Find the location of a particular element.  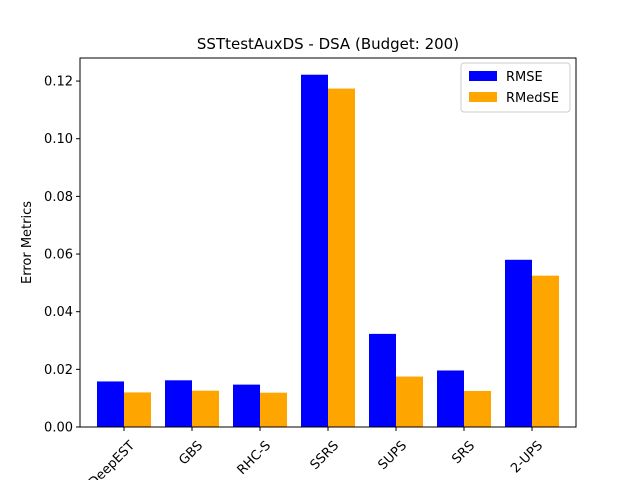

x-tick-label-deepest: DeepEST is located at coordinates (112, 459).